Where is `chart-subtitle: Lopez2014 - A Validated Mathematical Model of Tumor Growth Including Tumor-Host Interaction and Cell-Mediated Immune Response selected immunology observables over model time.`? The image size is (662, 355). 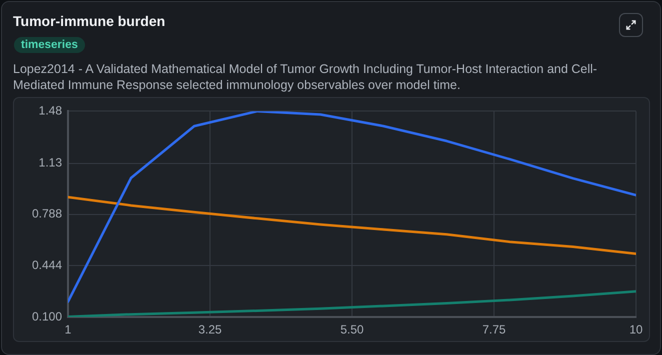
chart-subtitle: Lopez2014 - A Validated Mathematical Model of Tumor Growth Including Tumor-Host Interaction and Cell-Mediated Immune Response selected immunology observables over model time. is located at coordinates (305, 77).